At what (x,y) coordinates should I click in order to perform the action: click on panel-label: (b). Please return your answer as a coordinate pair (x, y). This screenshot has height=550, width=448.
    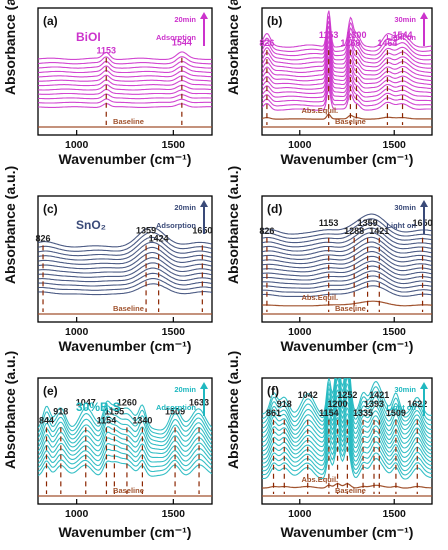
    Looking at the image, I should click on (274, 21).